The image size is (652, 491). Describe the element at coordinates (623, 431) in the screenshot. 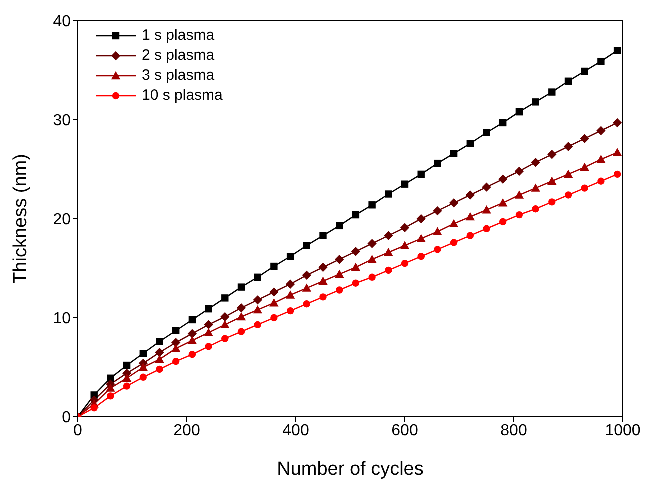

I see `x-tick-label: 1000` at that location.